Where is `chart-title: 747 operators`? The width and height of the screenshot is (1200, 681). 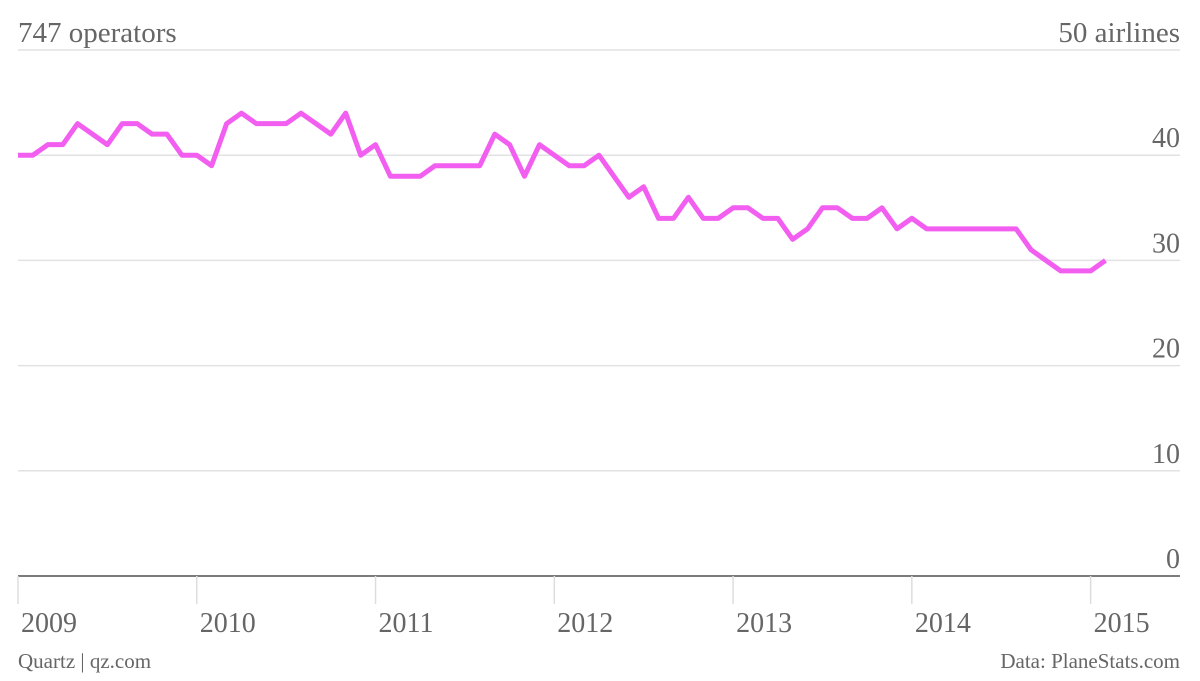 chart-title: 747 operators is located at coordinates (97, 33).